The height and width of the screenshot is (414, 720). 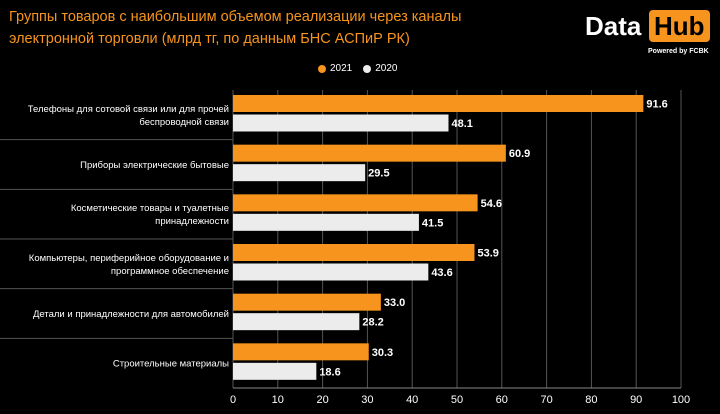 What do you see at coordinates (322, 400) in the screenshot?
I see `x-tick-label: 20` at bounding box center [322, 400].